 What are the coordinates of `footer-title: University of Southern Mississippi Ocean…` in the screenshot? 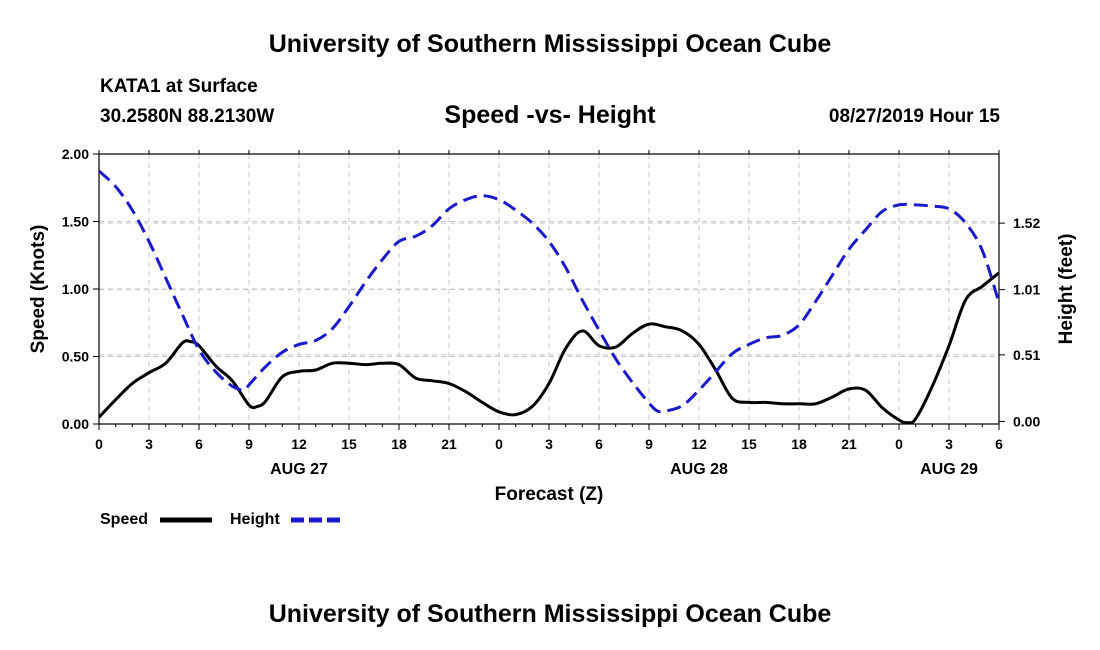 It's located at (550, 614).